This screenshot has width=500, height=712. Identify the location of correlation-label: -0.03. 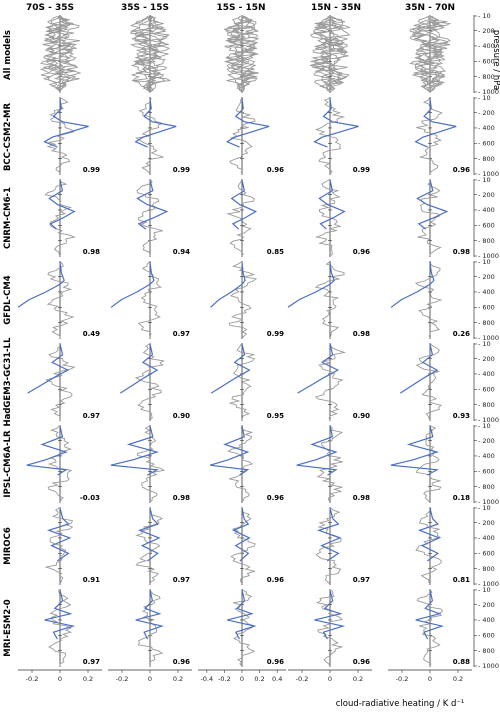
(90, 498).